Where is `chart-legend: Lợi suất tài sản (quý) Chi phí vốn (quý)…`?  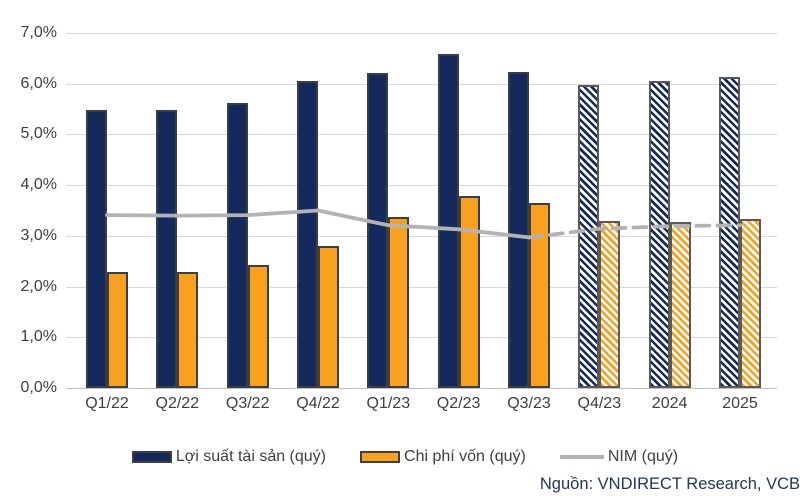
chart-legend: Lợi suất tài sản (quý) Chi phí vốn (quý)… is located at coordinates (405, 457).